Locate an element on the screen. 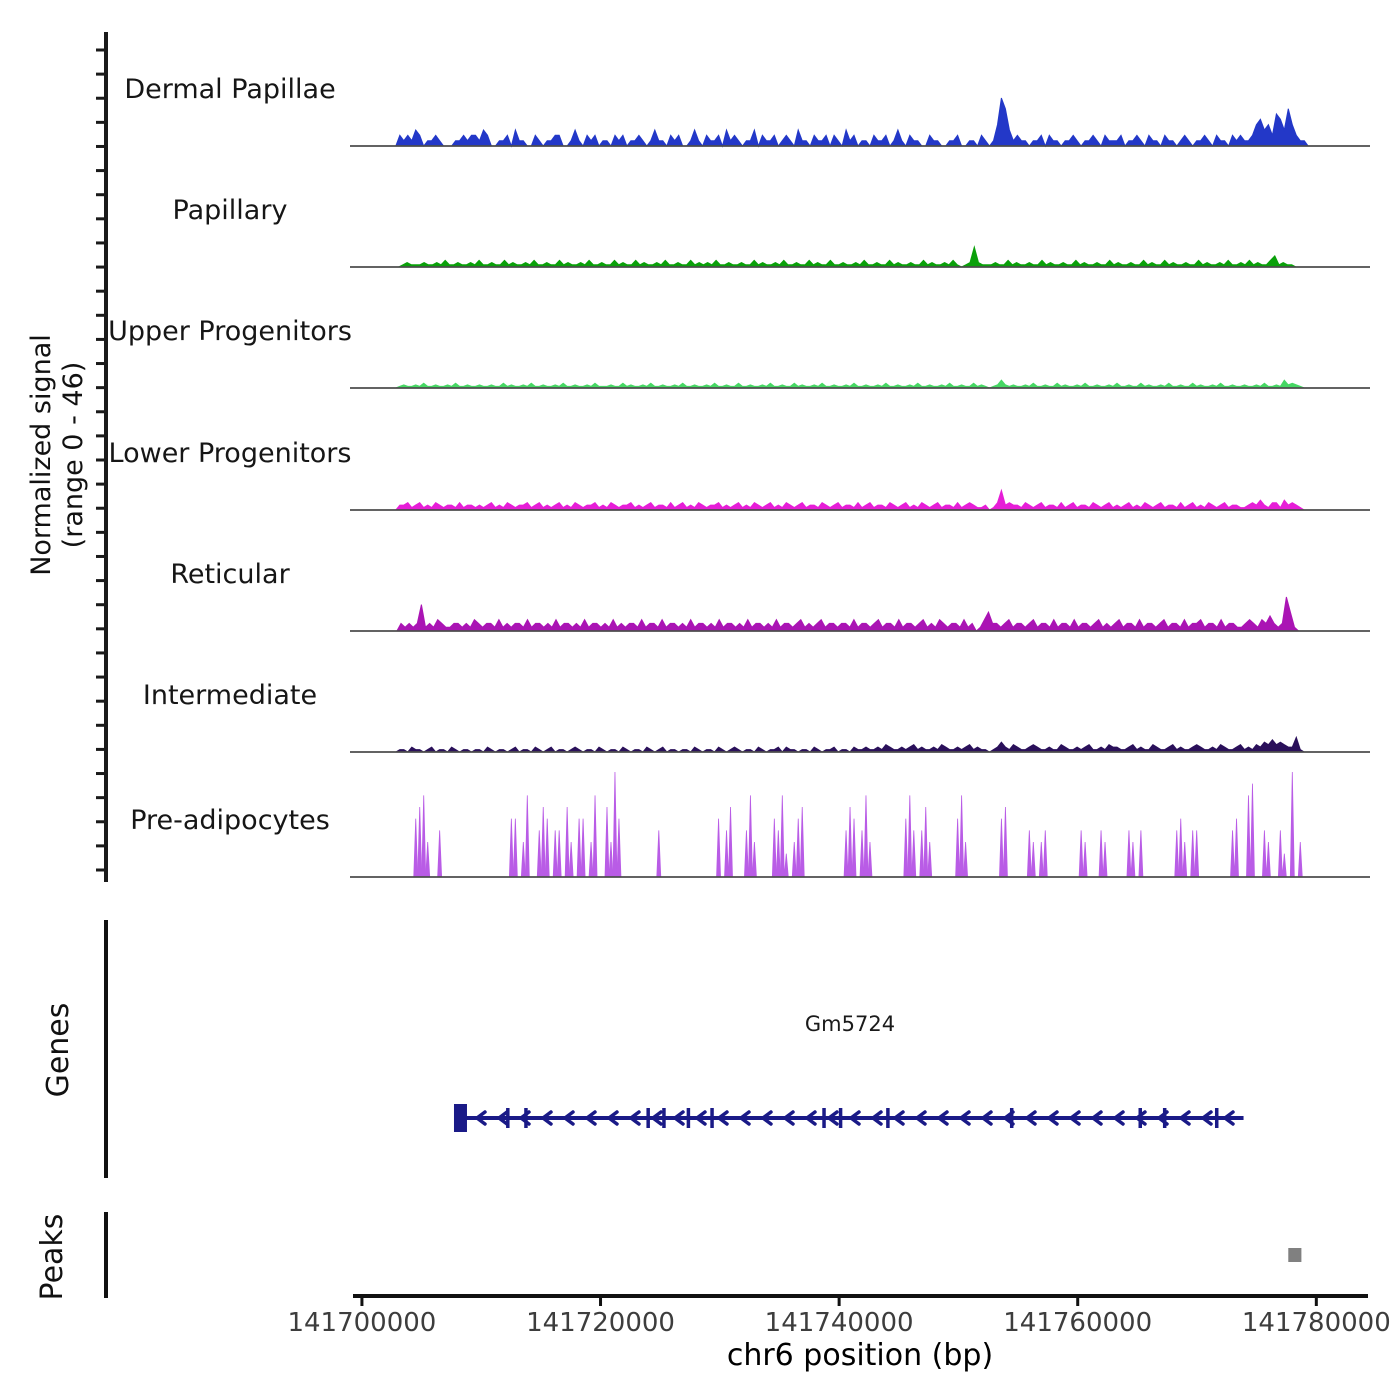 Image resolution: width=1400 pixels, height=1400 pixels. x-tick-label-141700000: 141700000 is located at coordinates (362, 1323).